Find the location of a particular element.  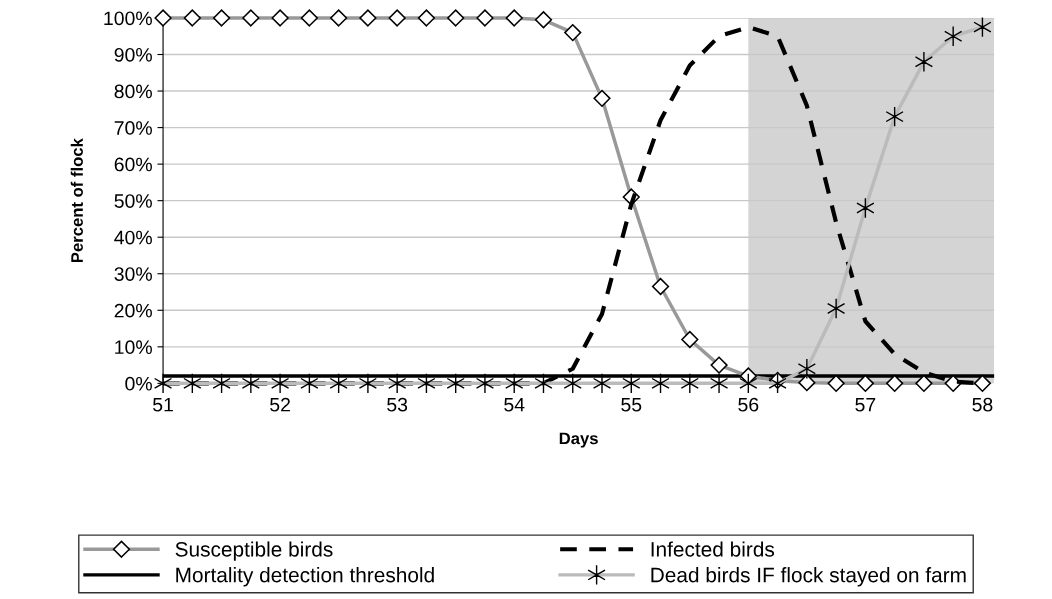

legend-label: Susceptible birds is located at coordinates (254, 551).